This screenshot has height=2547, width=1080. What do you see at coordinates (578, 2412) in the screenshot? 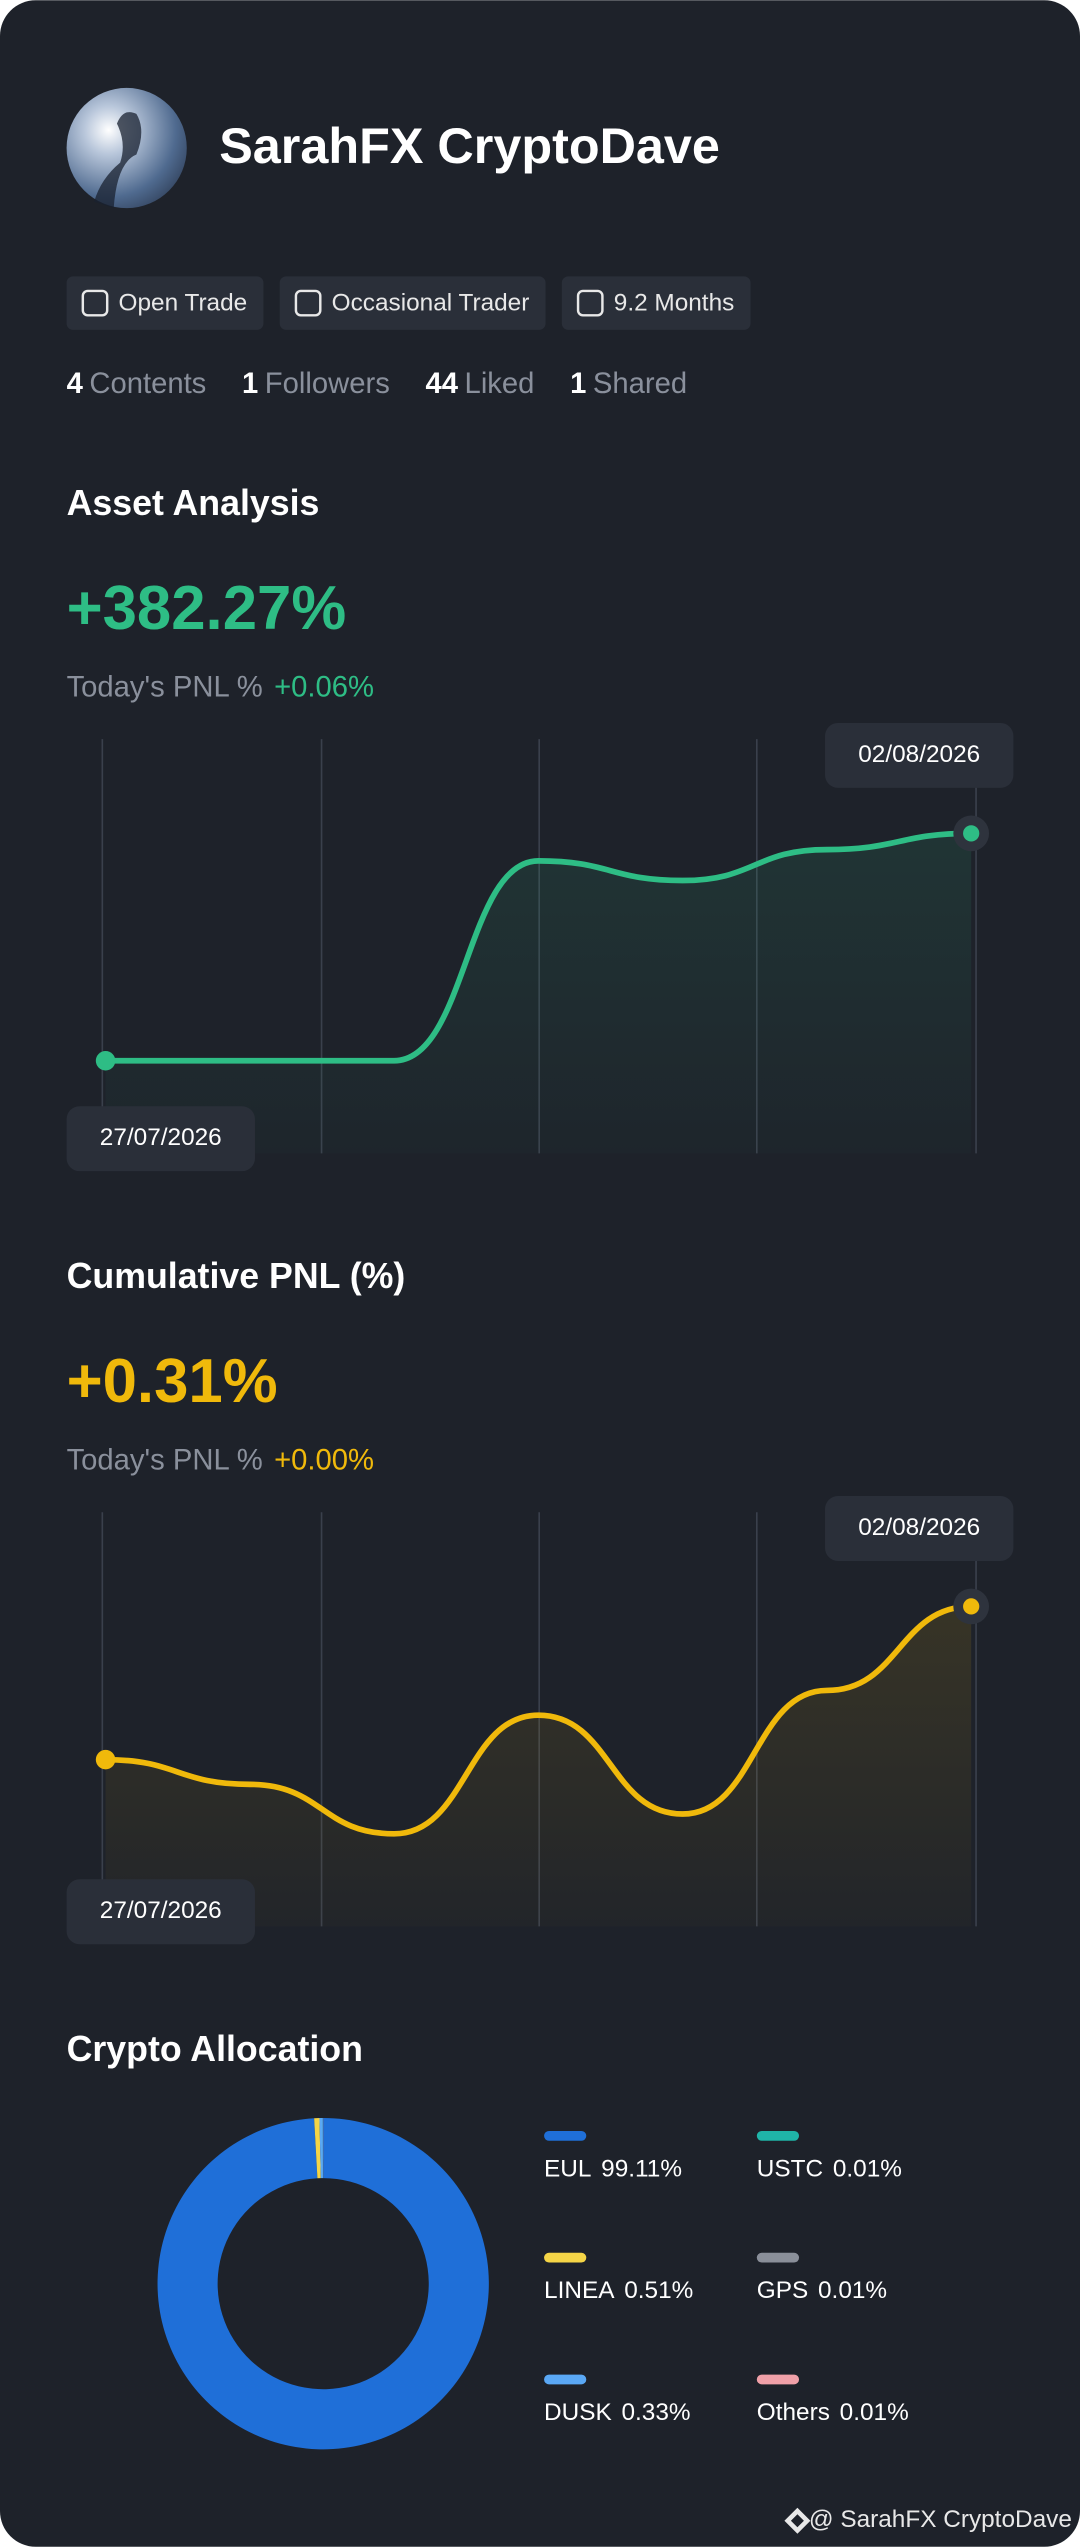
I see `legend-label: DUSK` at bounding box center [578, 2412].